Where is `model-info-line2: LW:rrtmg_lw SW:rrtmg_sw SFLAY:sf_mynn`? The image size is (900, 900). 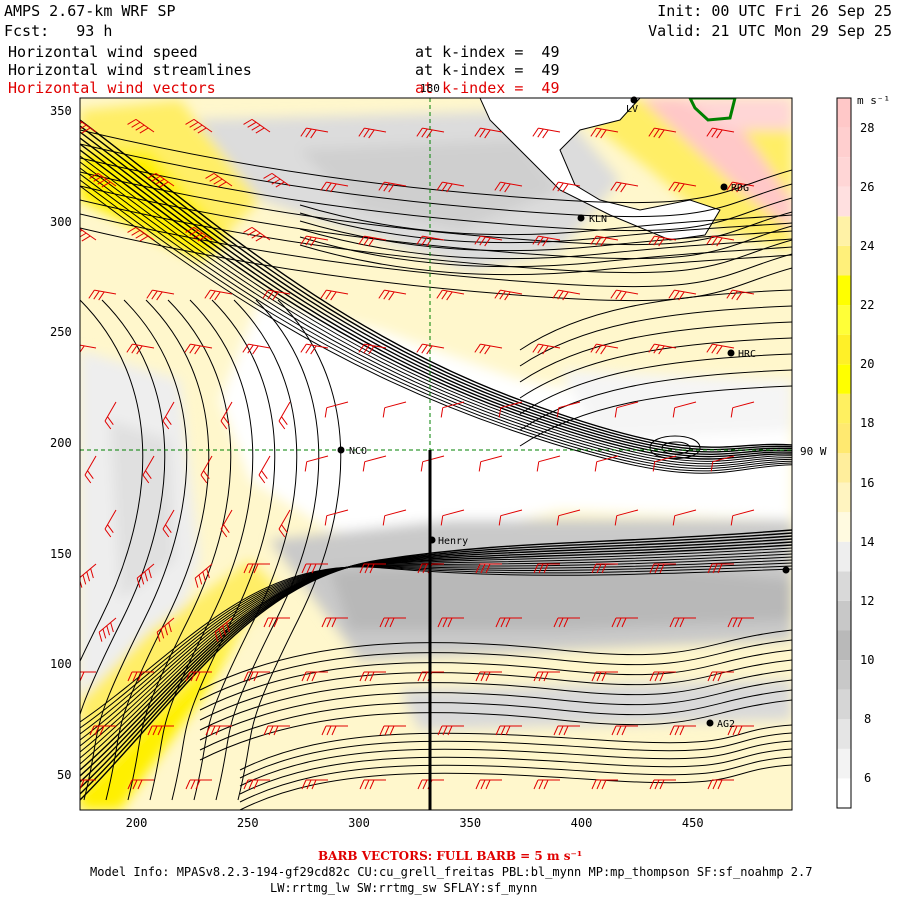
model-info-line2: LW:rrtmg_lw SW:rrtmg_sw SFLAY:sf_mynn is located at coordinates (404, 888).